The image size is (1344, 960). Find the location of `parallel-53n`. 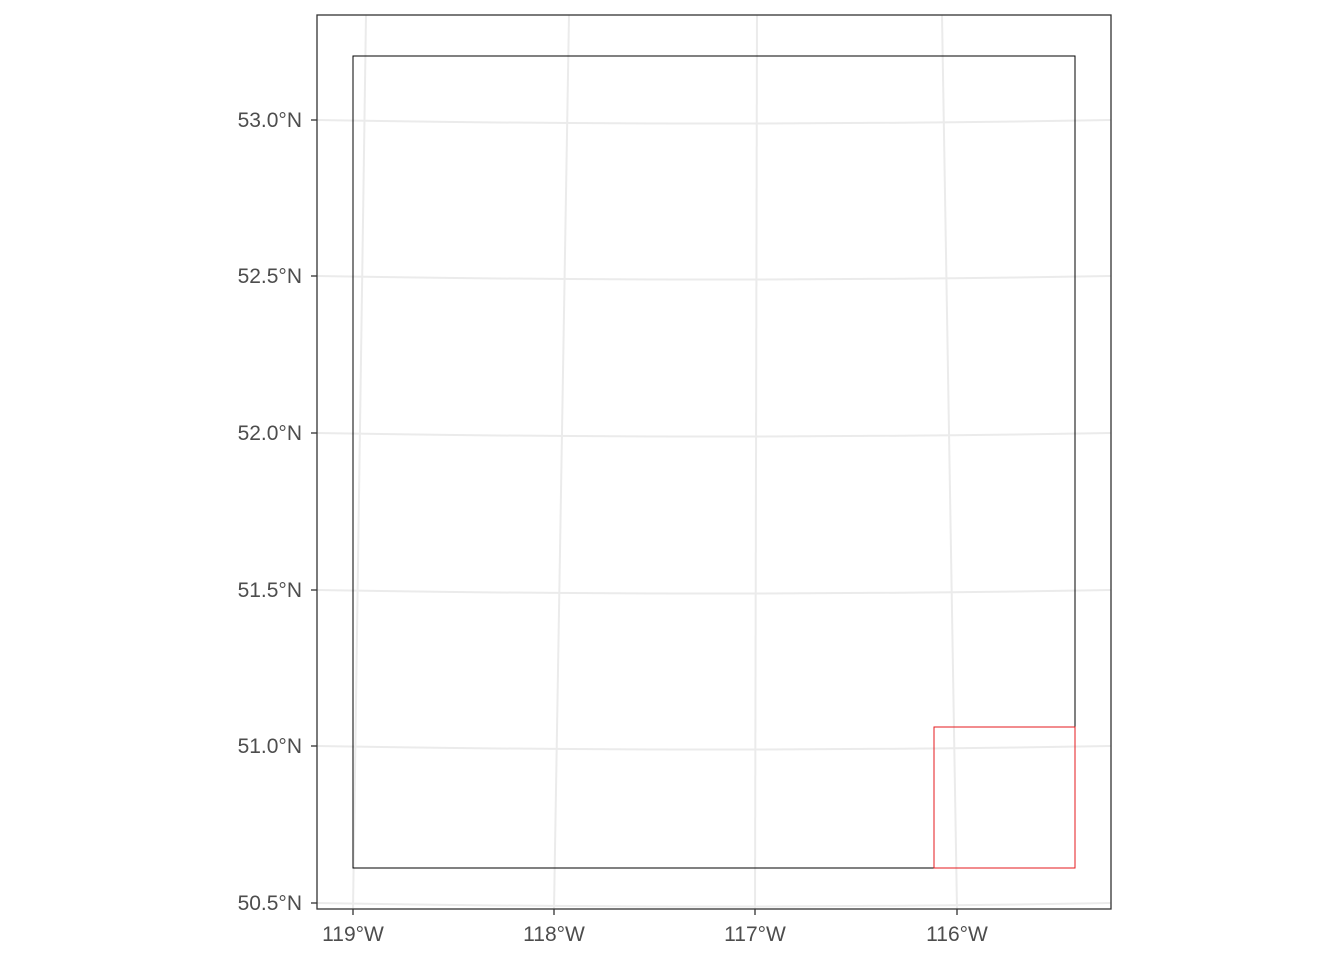

parallel-53n is located at coordinates (714, 122).